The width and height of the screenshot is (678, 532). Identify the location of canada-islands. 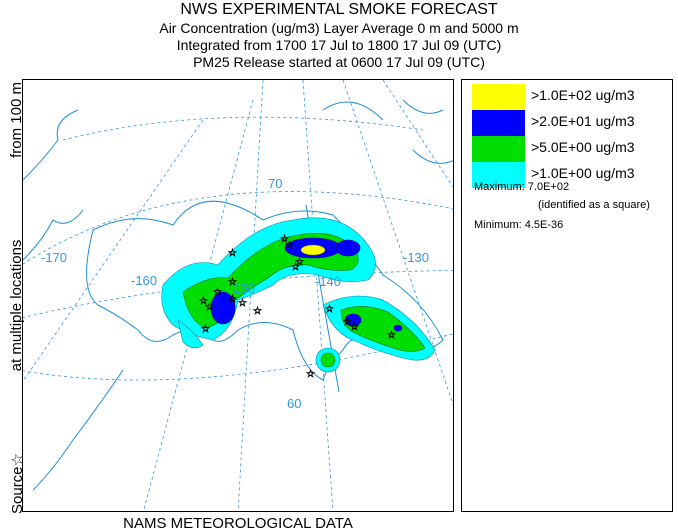
(387, 131).